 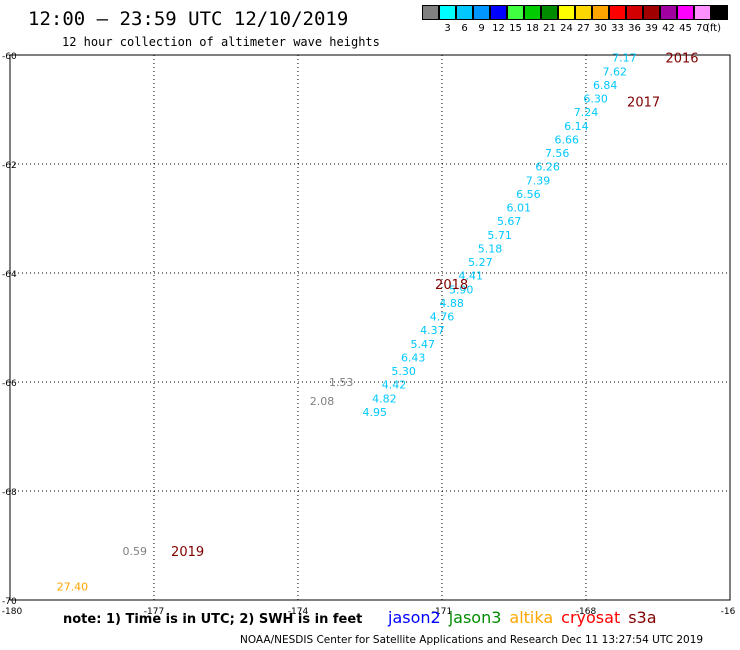 What do you see at coordinates (298, 612) in the screenshot?
I see `longitude-tick-label: -174` at bounding box center [298, 612].